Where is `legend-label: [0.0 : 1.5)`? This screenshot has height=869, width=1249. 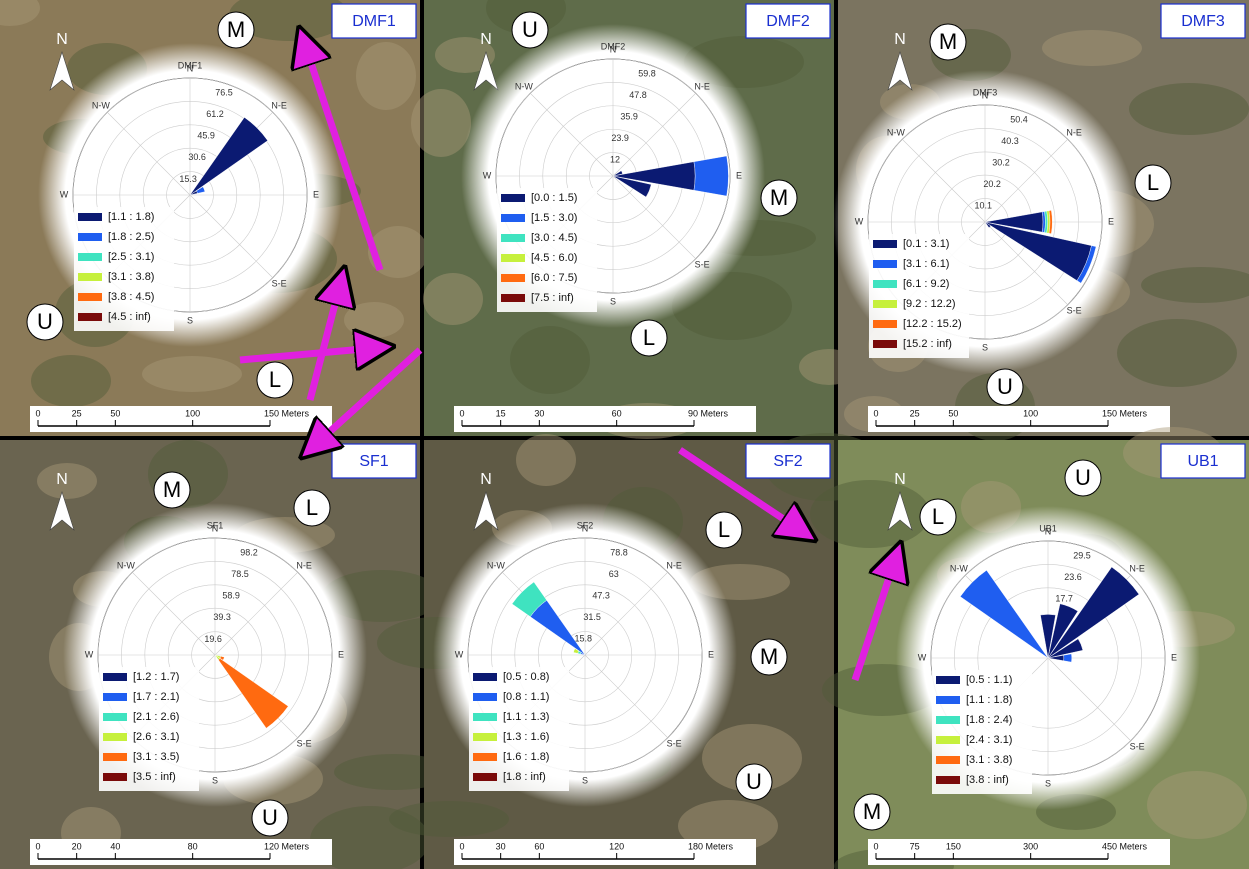 legend-label: [0.0 : 1.5) is located at coordinates (554, 198).